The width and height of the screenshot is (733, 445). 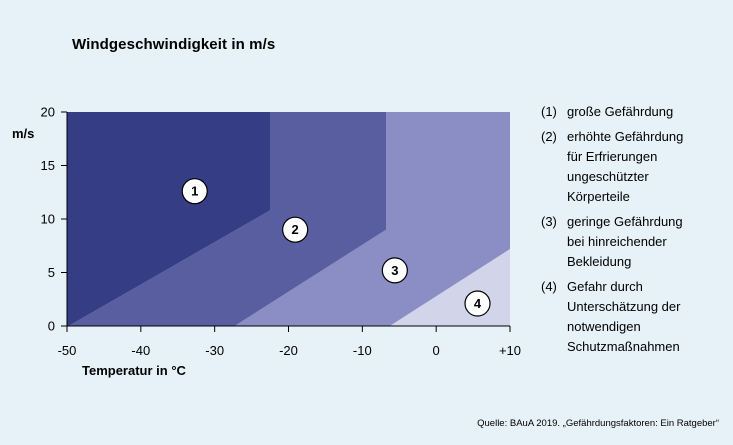 I want to click on legend-item-number: (4), so click(x=549, y=286).